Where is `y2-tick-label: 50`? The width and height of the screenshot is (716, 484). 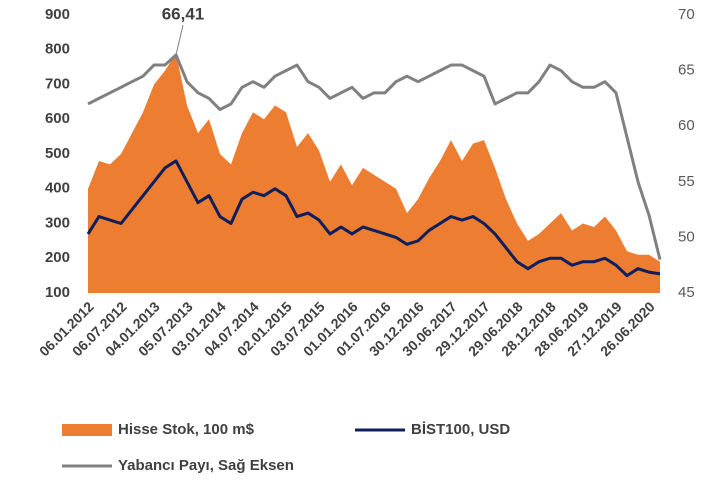
y2-tick-label: 50 is located at coordinates (686, 236).